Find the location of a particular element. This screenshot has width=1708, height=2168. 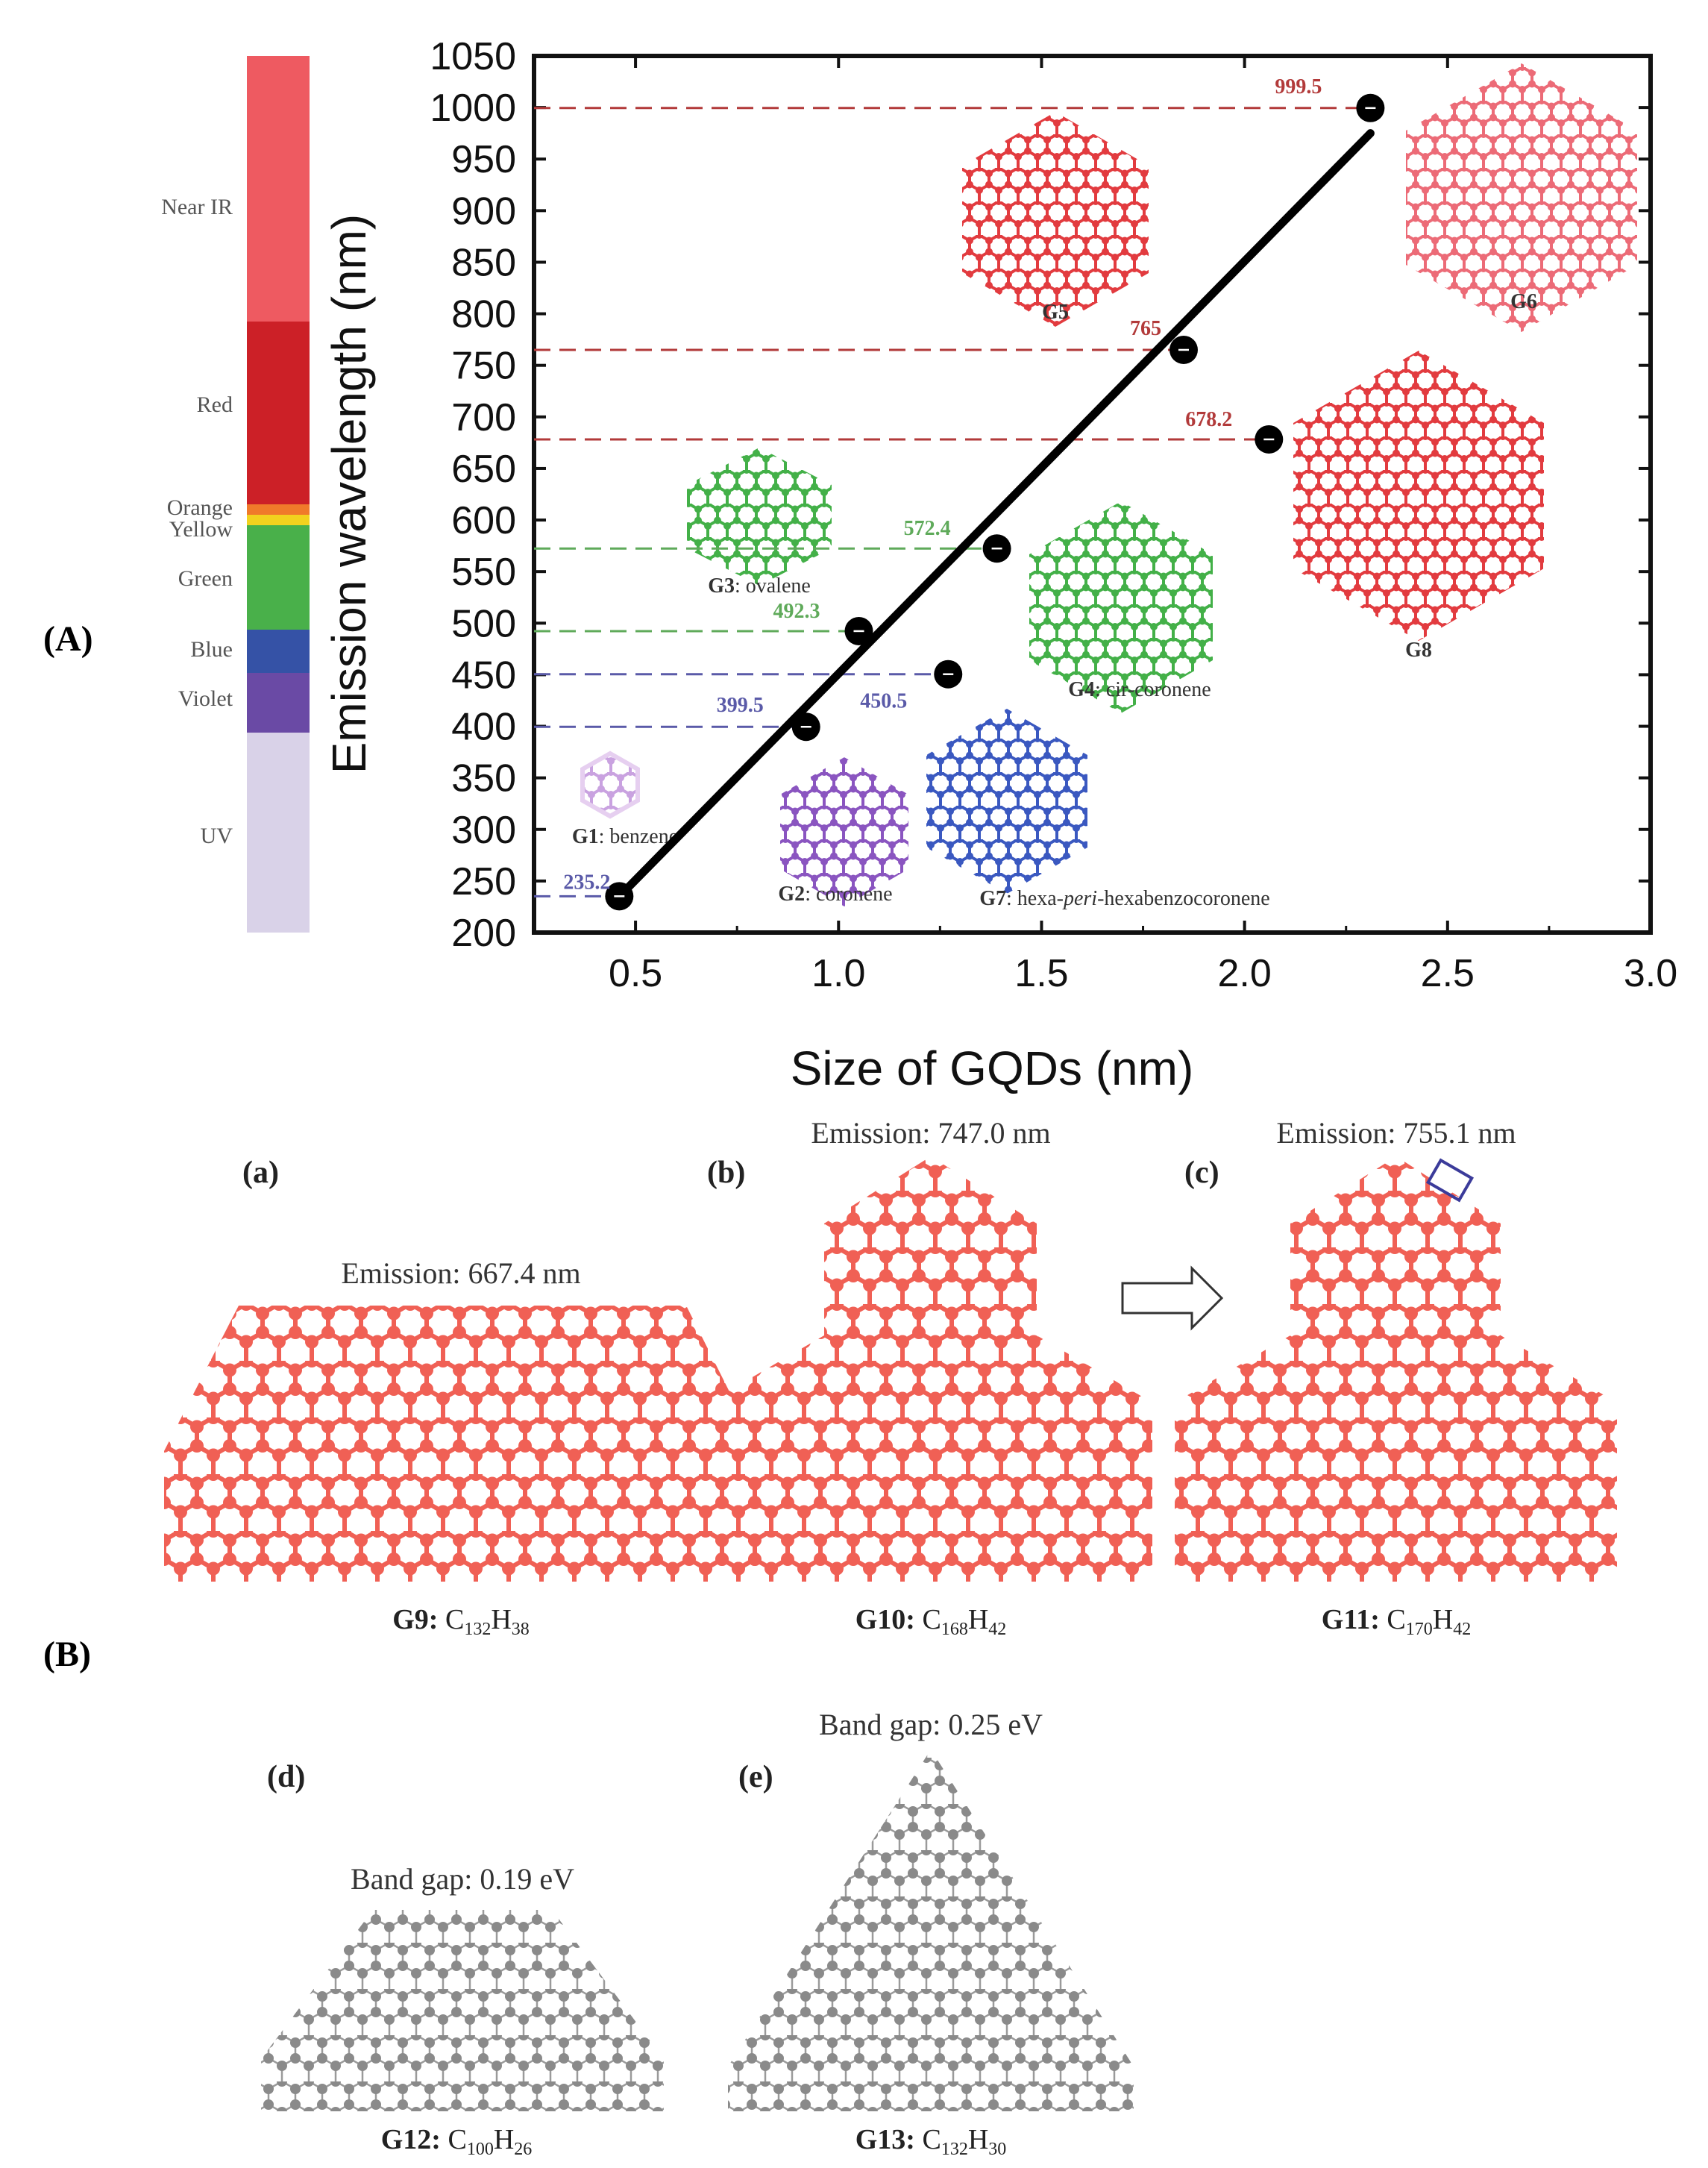

point-label: 399.5 is located at coordinates (740, 705).